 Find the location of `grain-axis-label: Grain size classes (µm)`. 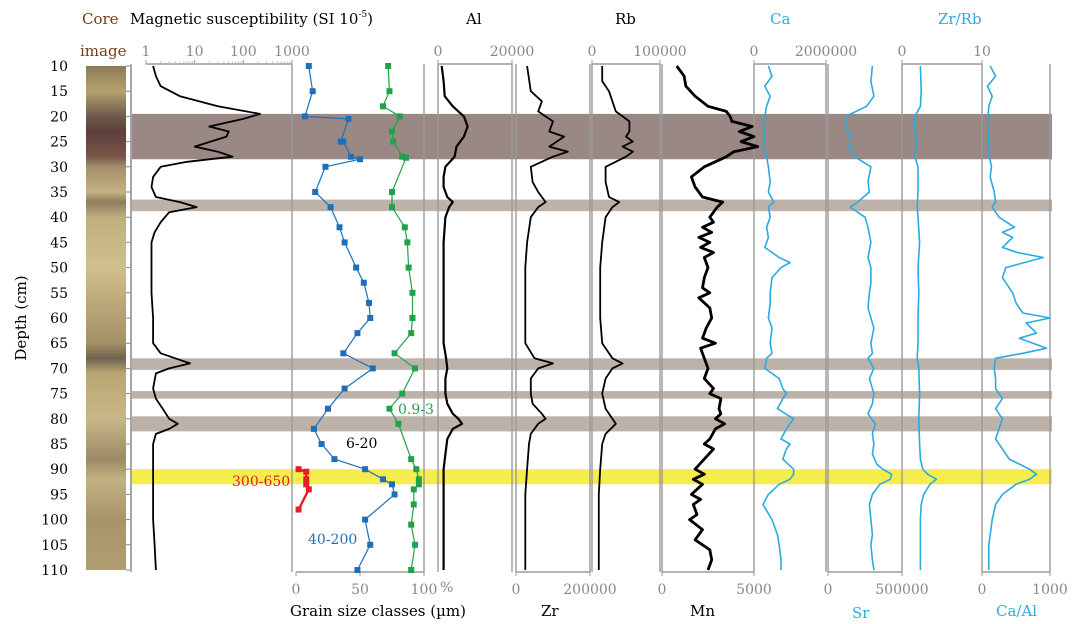

grain-axis-label: Grain size classes (µm) is located at coordinates (378, 611).